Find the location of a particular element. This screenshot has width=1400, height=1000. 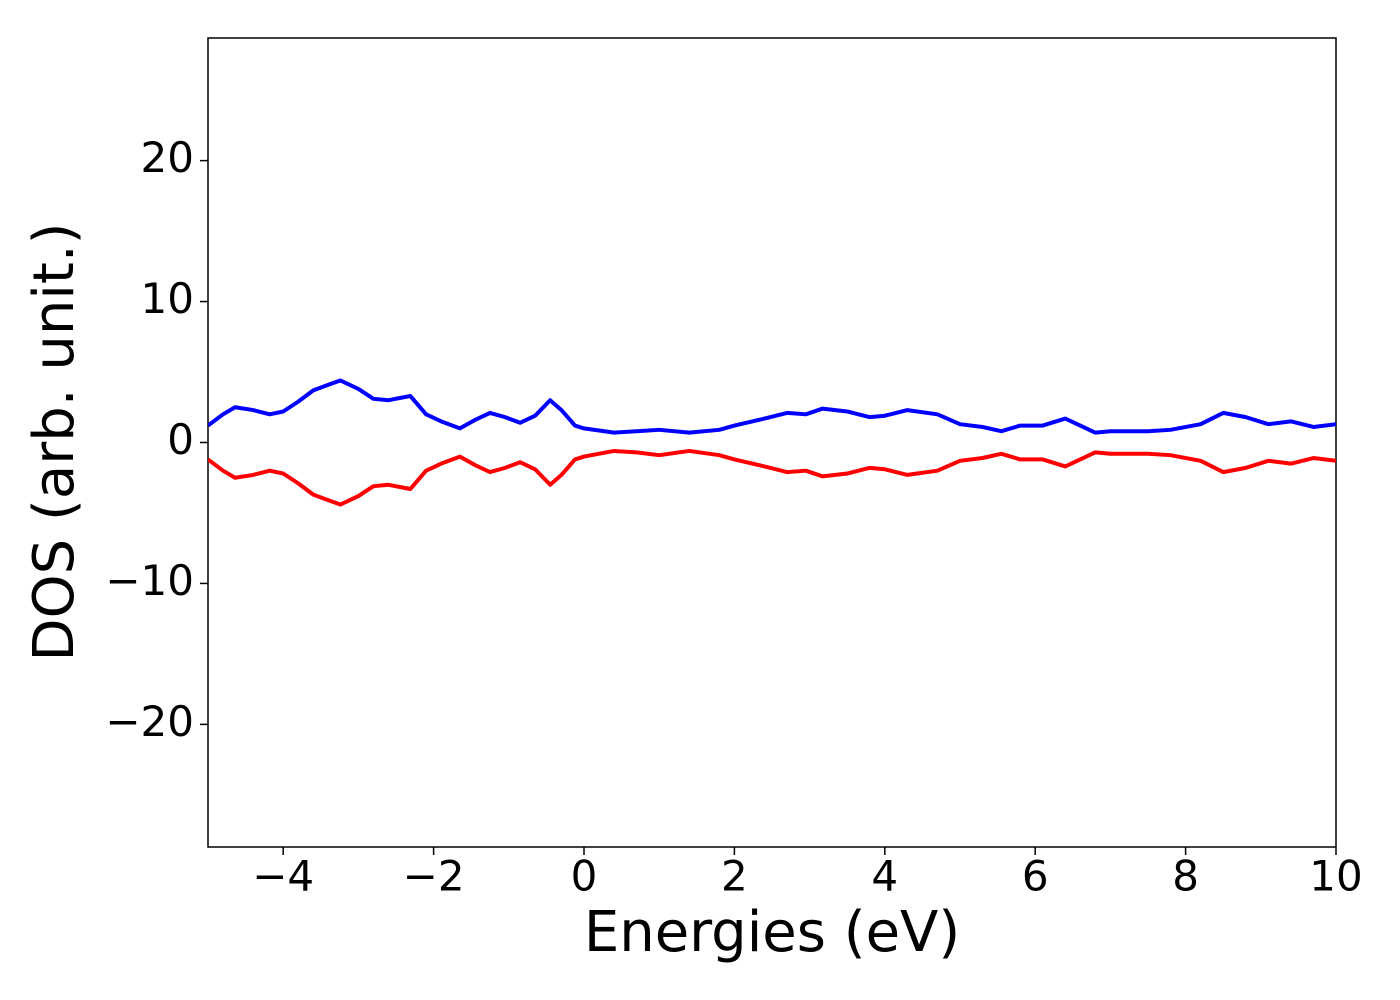

x-tick-label: −2 is located at coordinates (434, 876).